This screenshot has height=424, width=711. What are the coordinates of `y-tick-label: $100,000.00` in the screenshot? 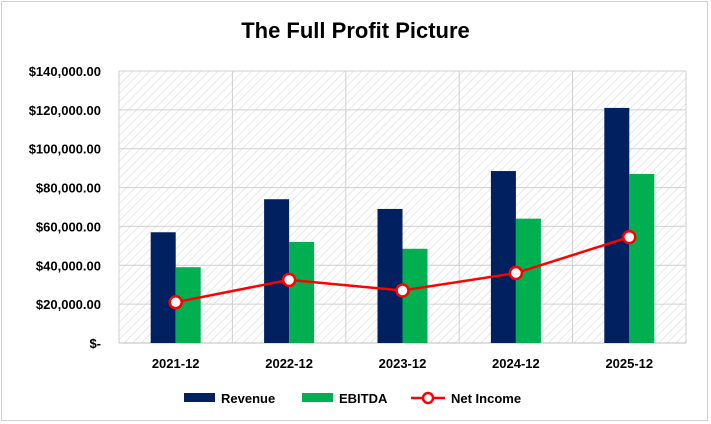 It's located at (65, 149).